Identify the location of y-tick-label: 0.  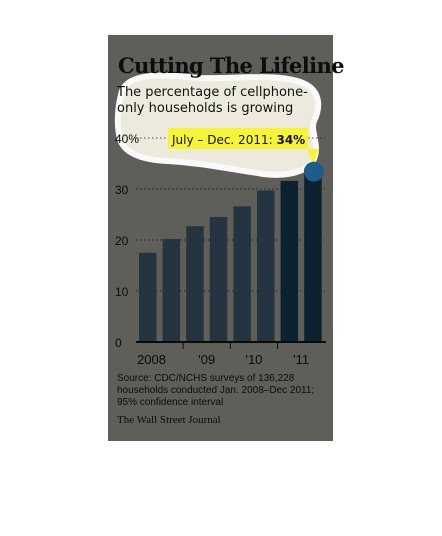
(118, 343).